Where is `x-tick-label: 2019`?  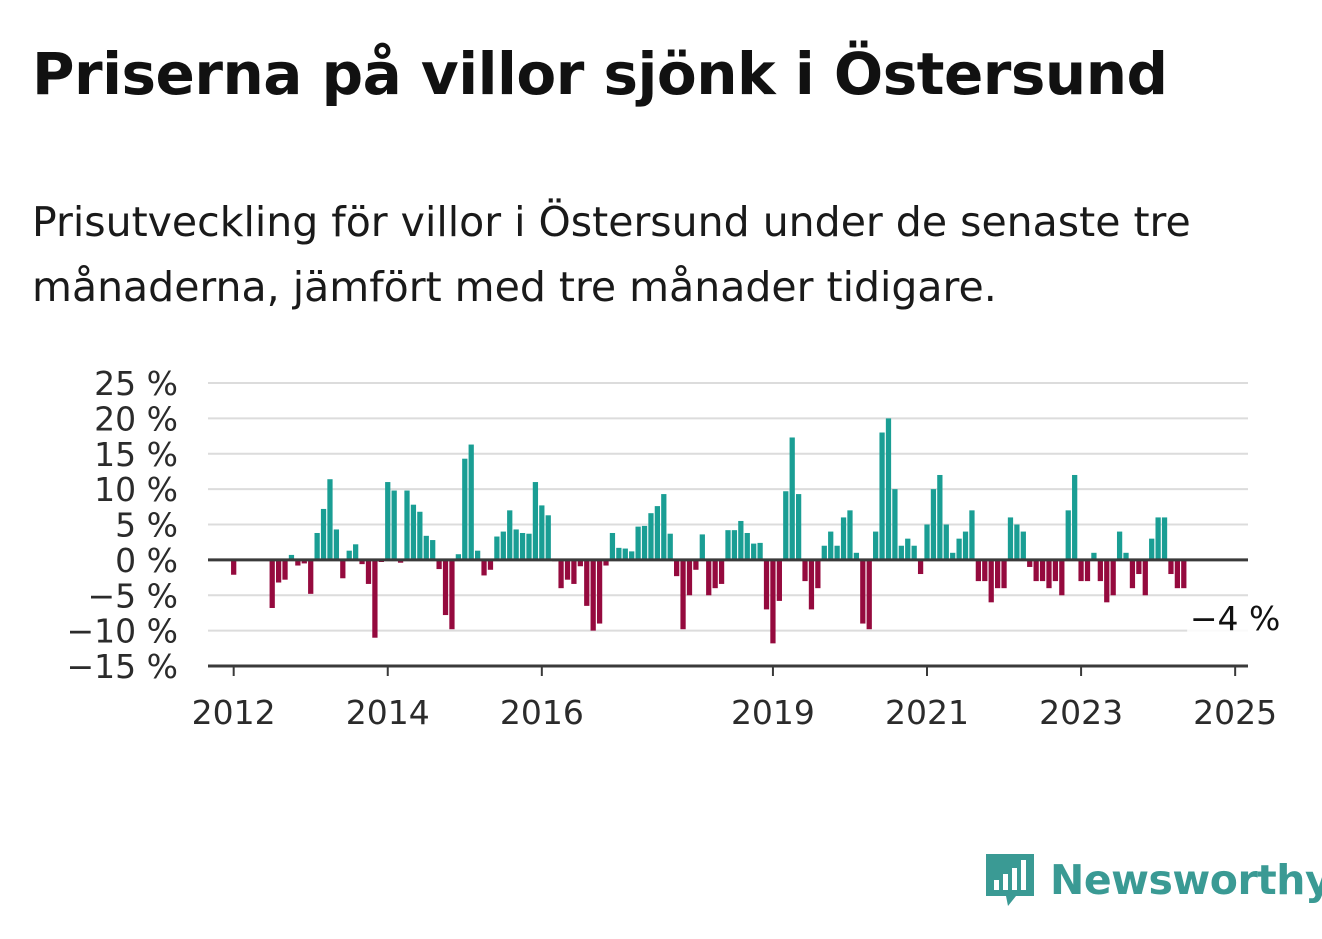
x-tick-label: 2019 is located at coordinates (773, 712).